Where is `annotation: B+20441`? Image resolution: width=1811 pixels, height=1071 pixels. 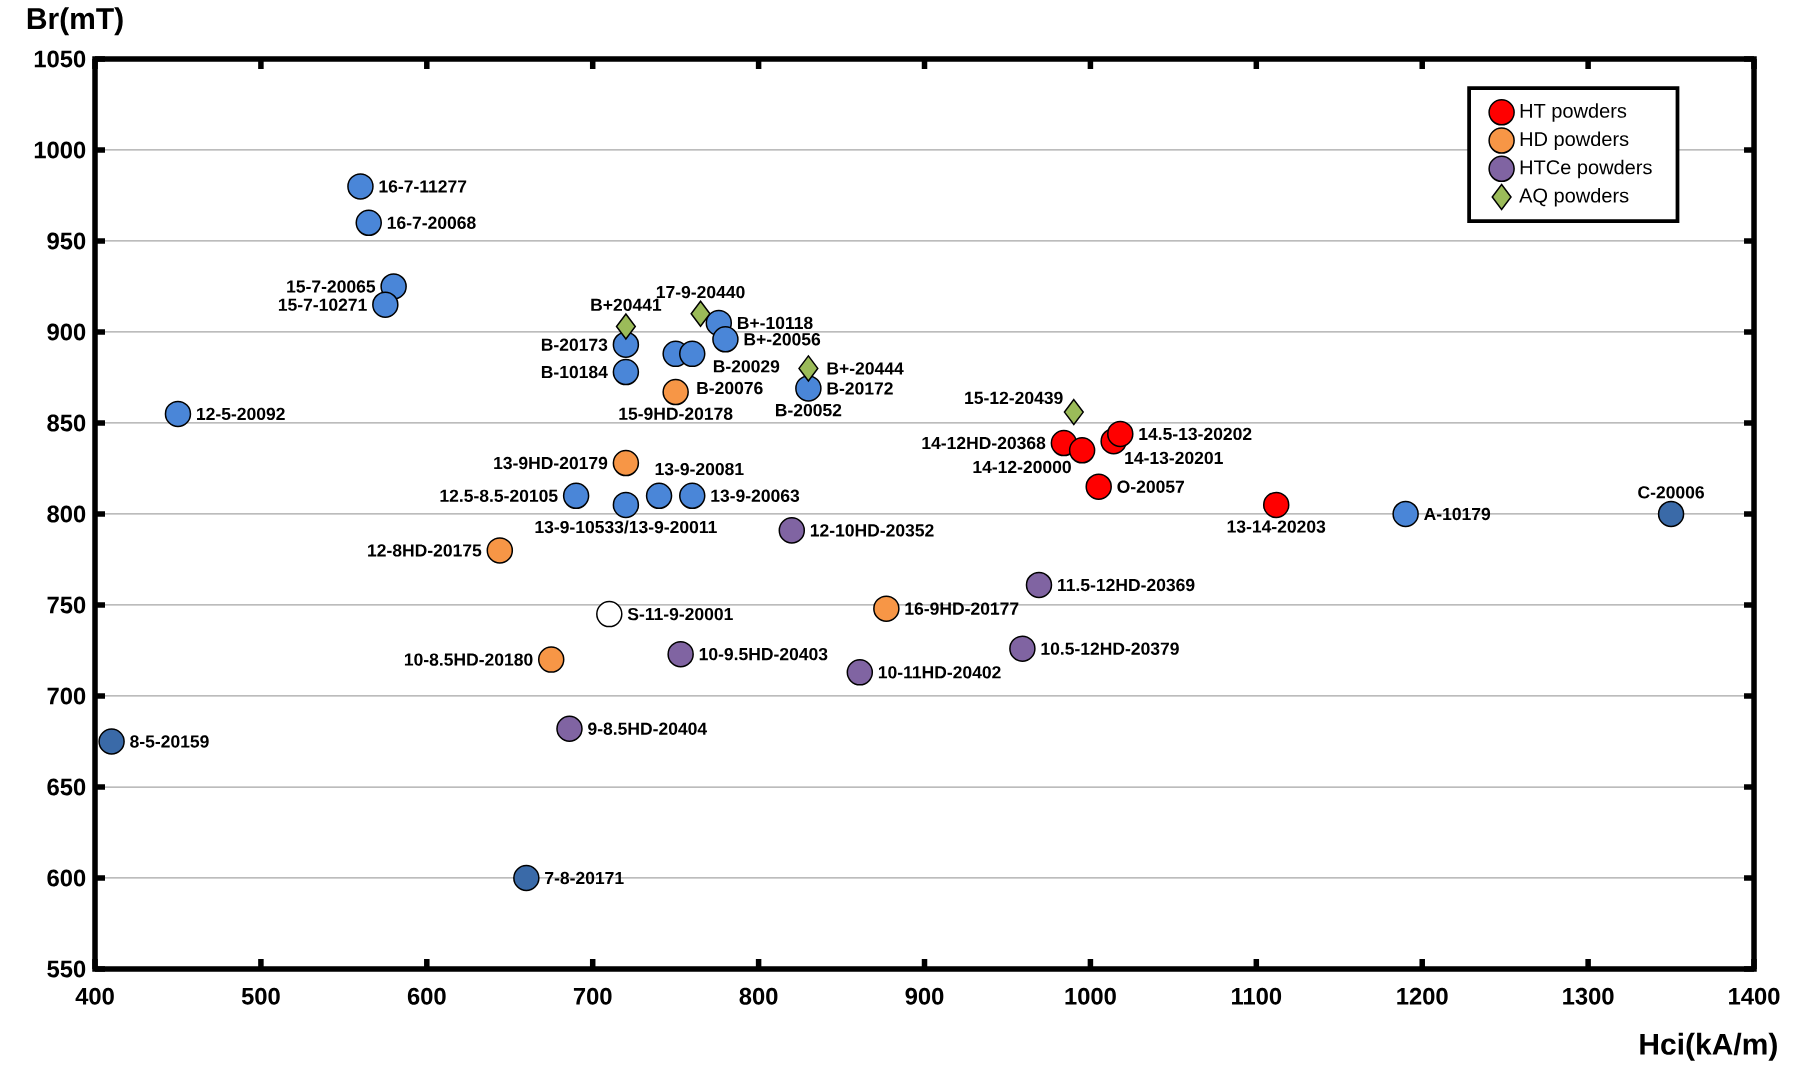 annotation: B+20441 is located at coordinates (626, 305).